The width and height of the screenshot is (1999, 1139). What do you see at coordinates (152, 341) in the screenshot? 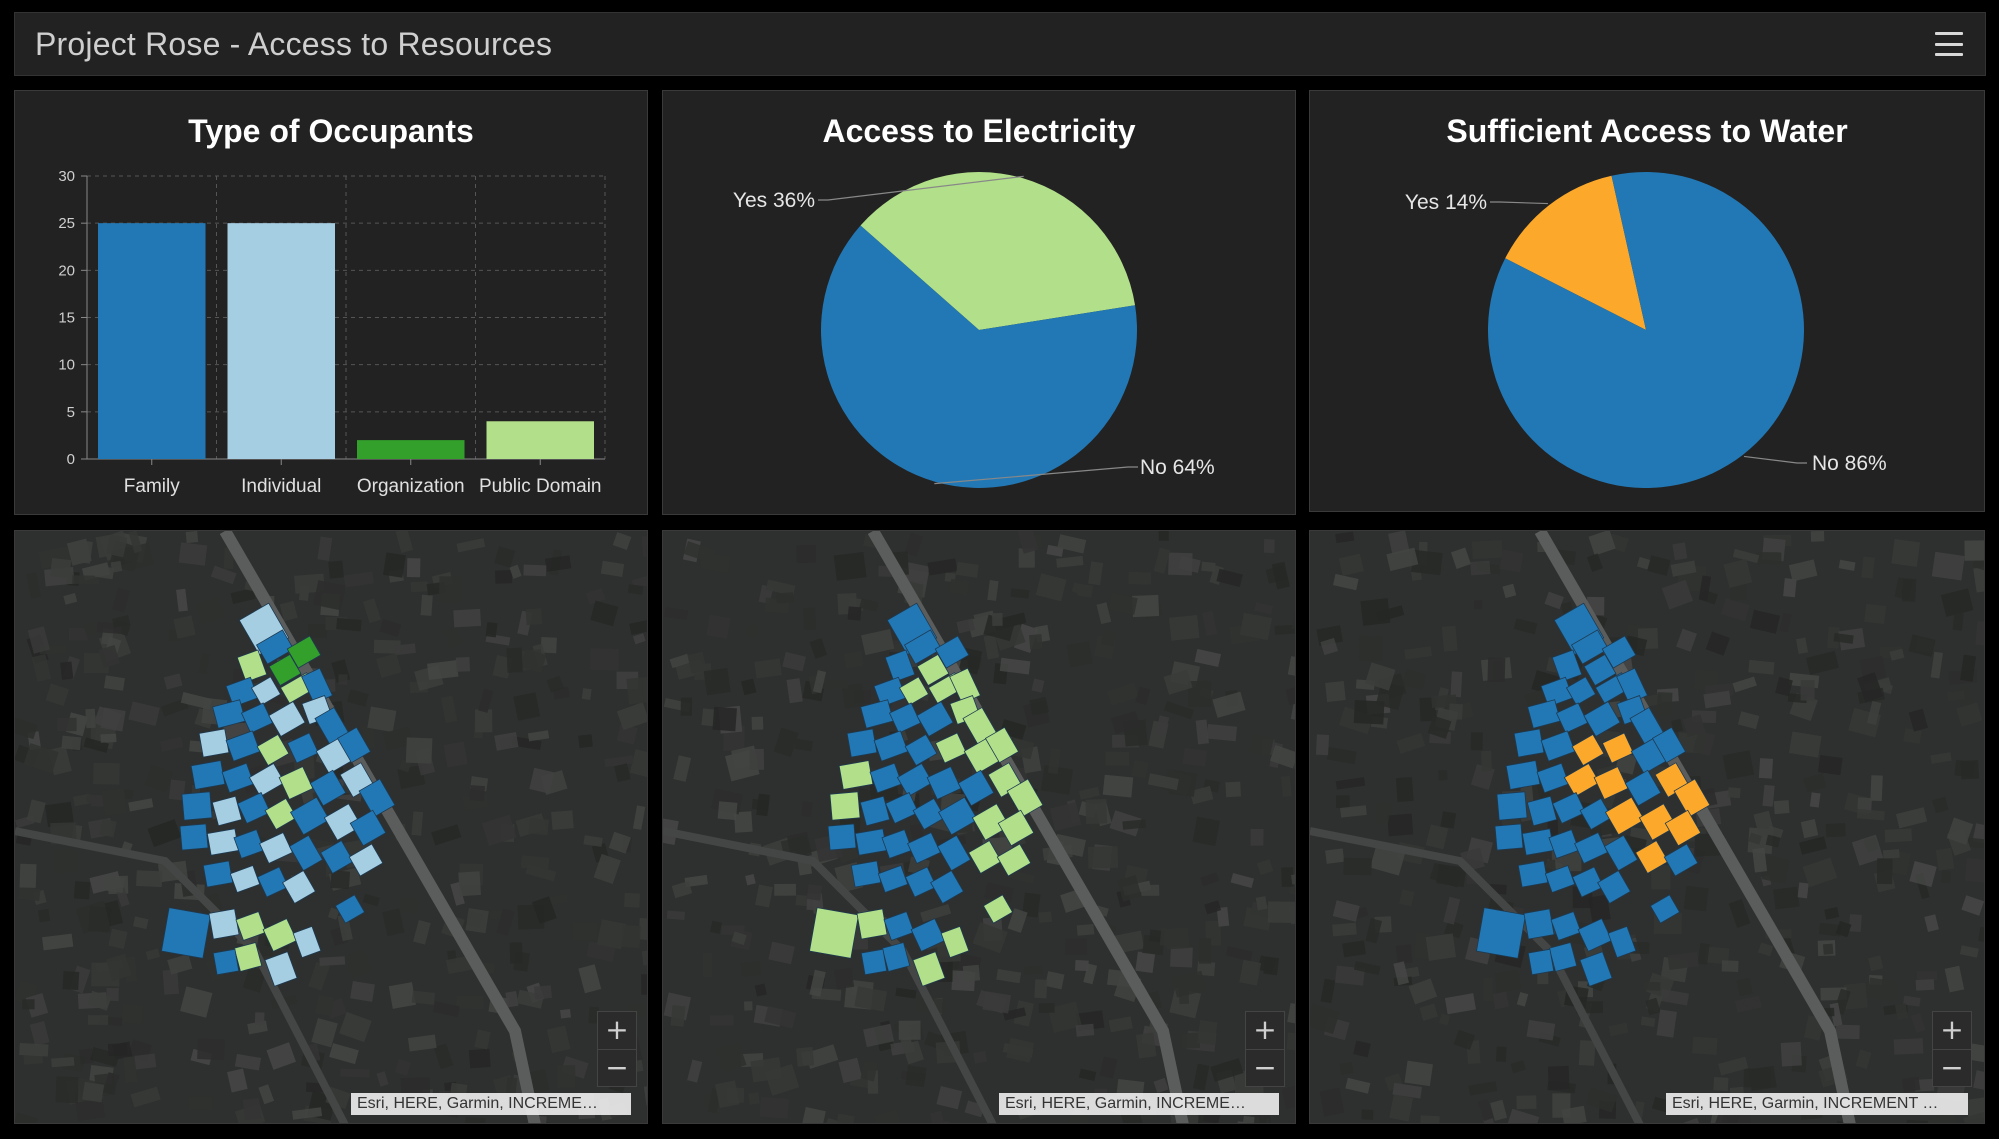
I see `bar-family` at bounding box center [152, 341].